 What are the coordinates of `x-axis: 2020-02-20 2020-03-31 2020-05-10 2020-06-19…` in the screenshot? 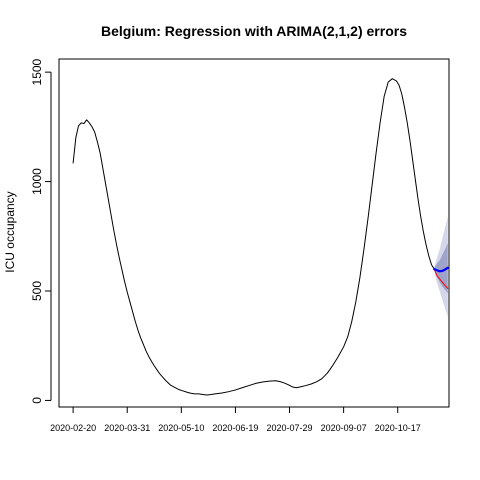 It's located at (235, 419).